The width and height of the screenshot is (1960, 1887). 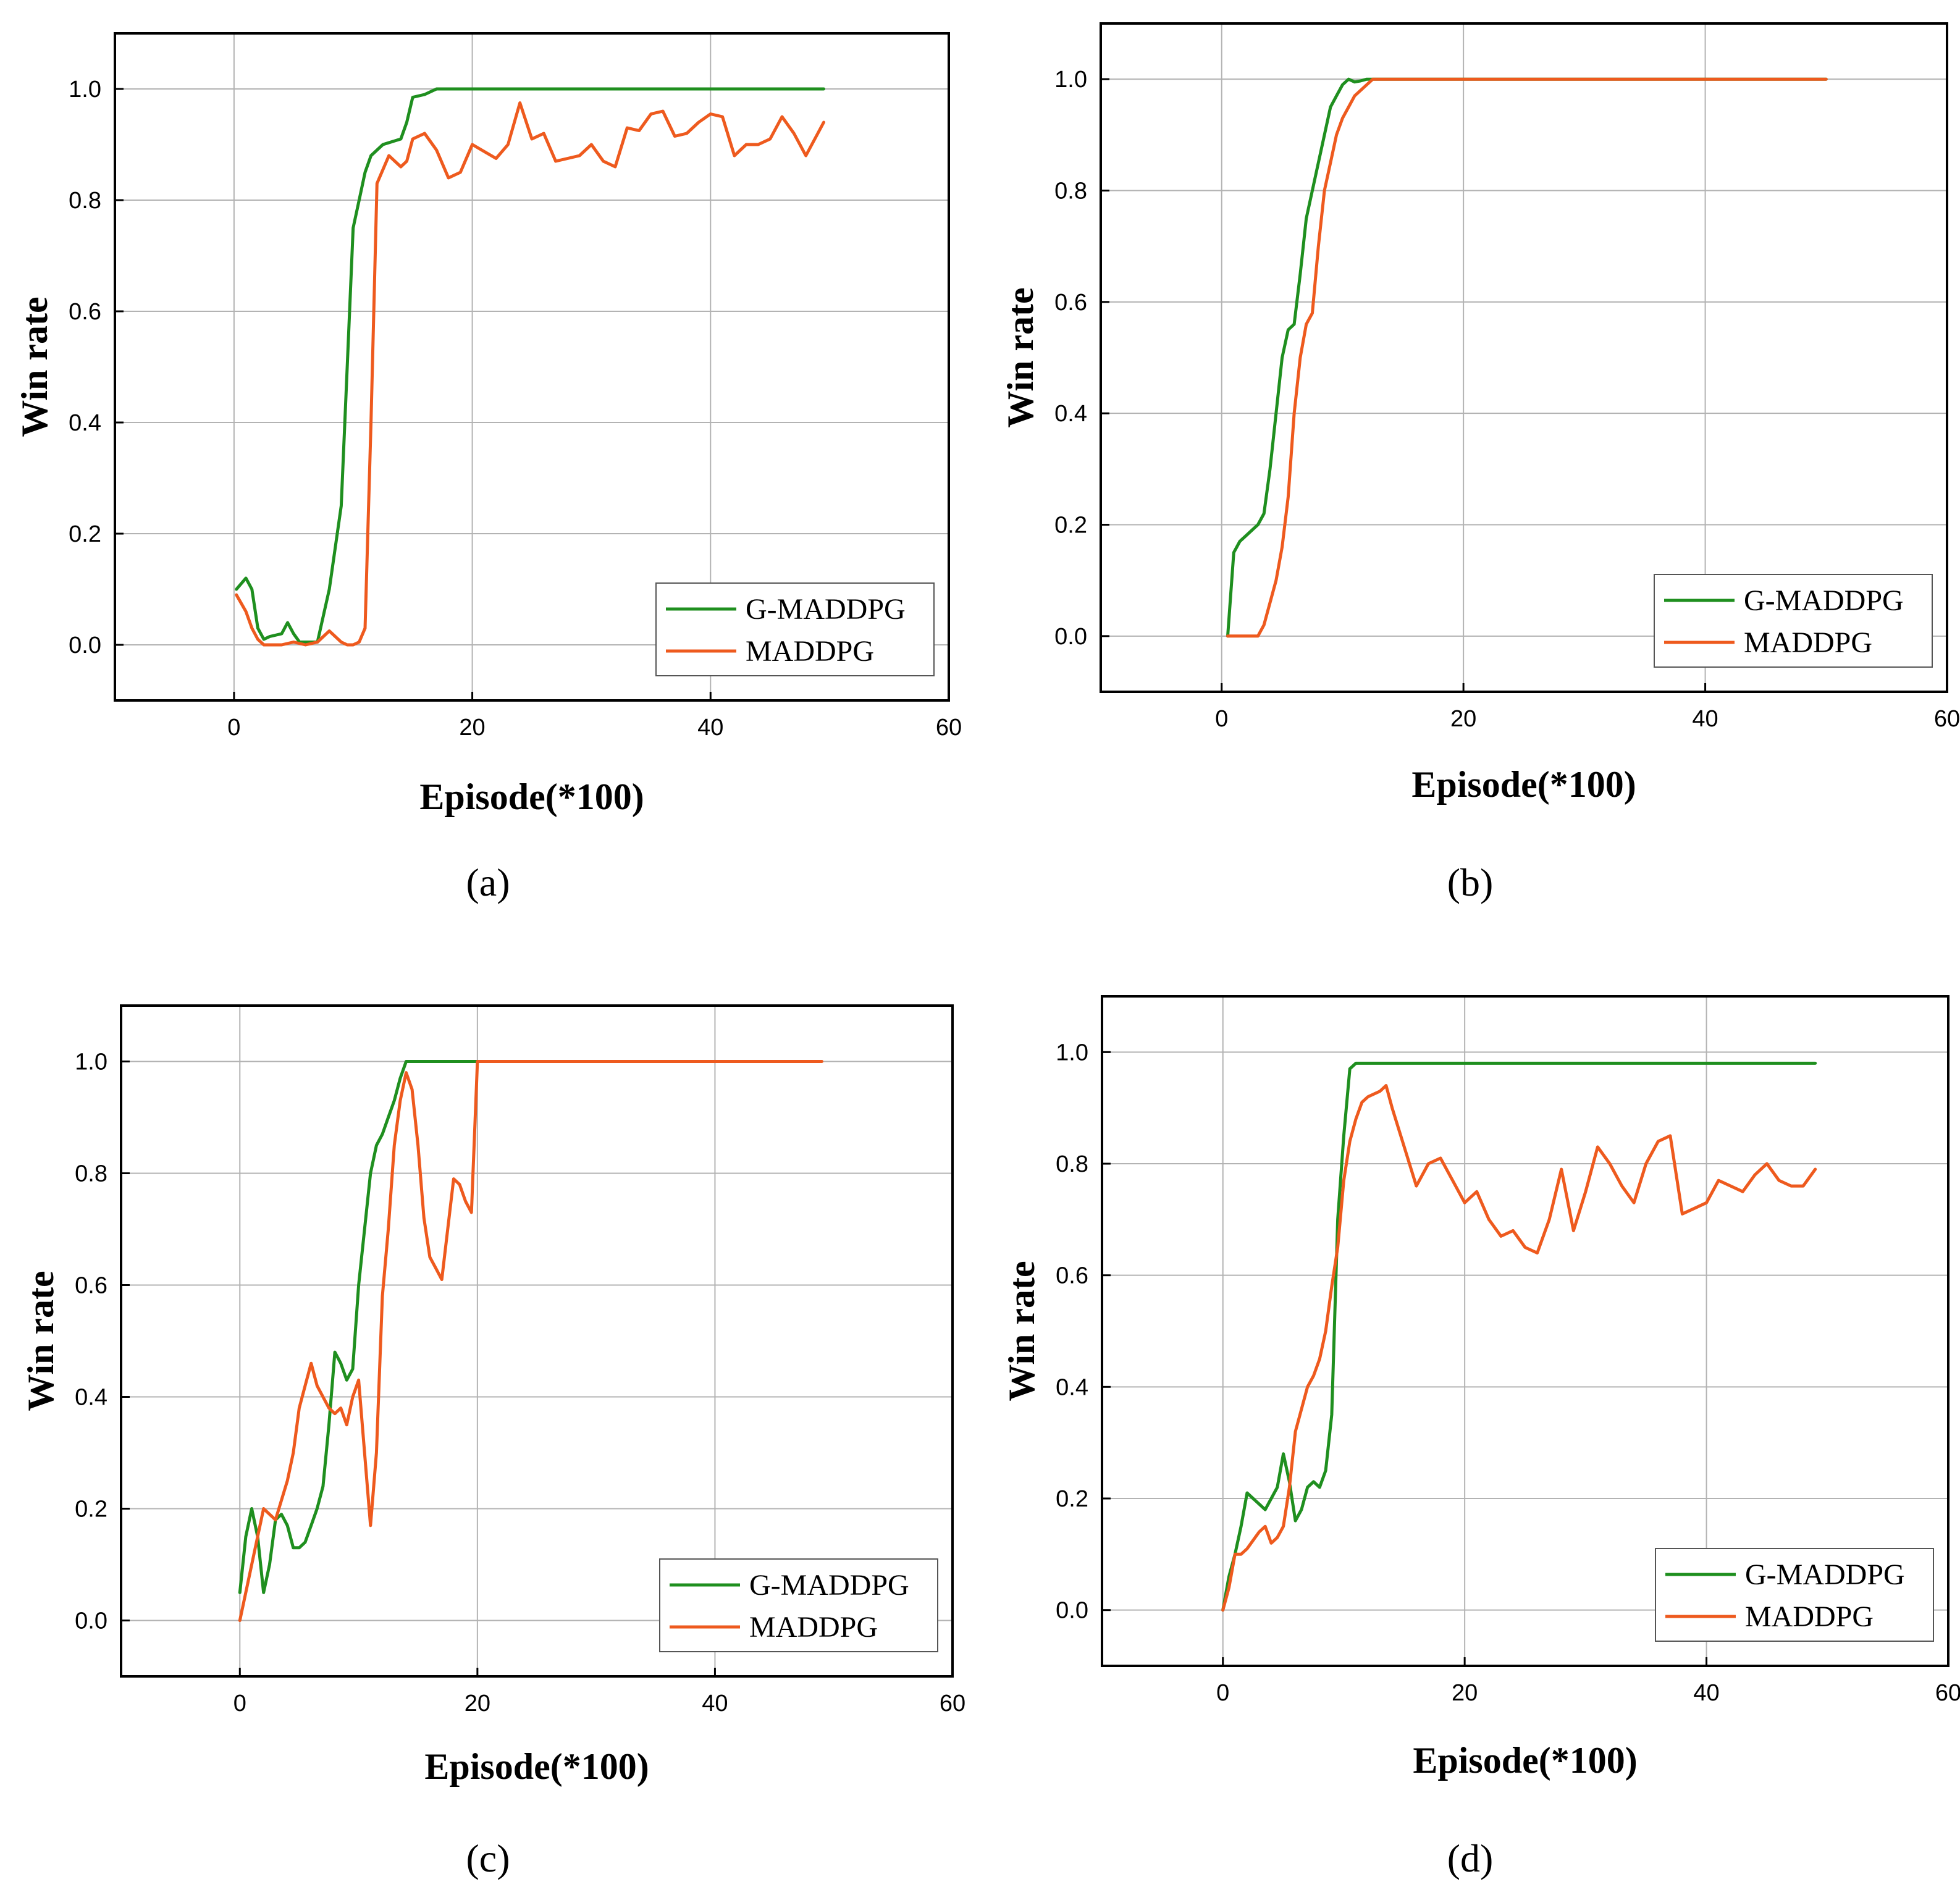 I want to click on panel-caption: (a), so click(x=488, y=882).